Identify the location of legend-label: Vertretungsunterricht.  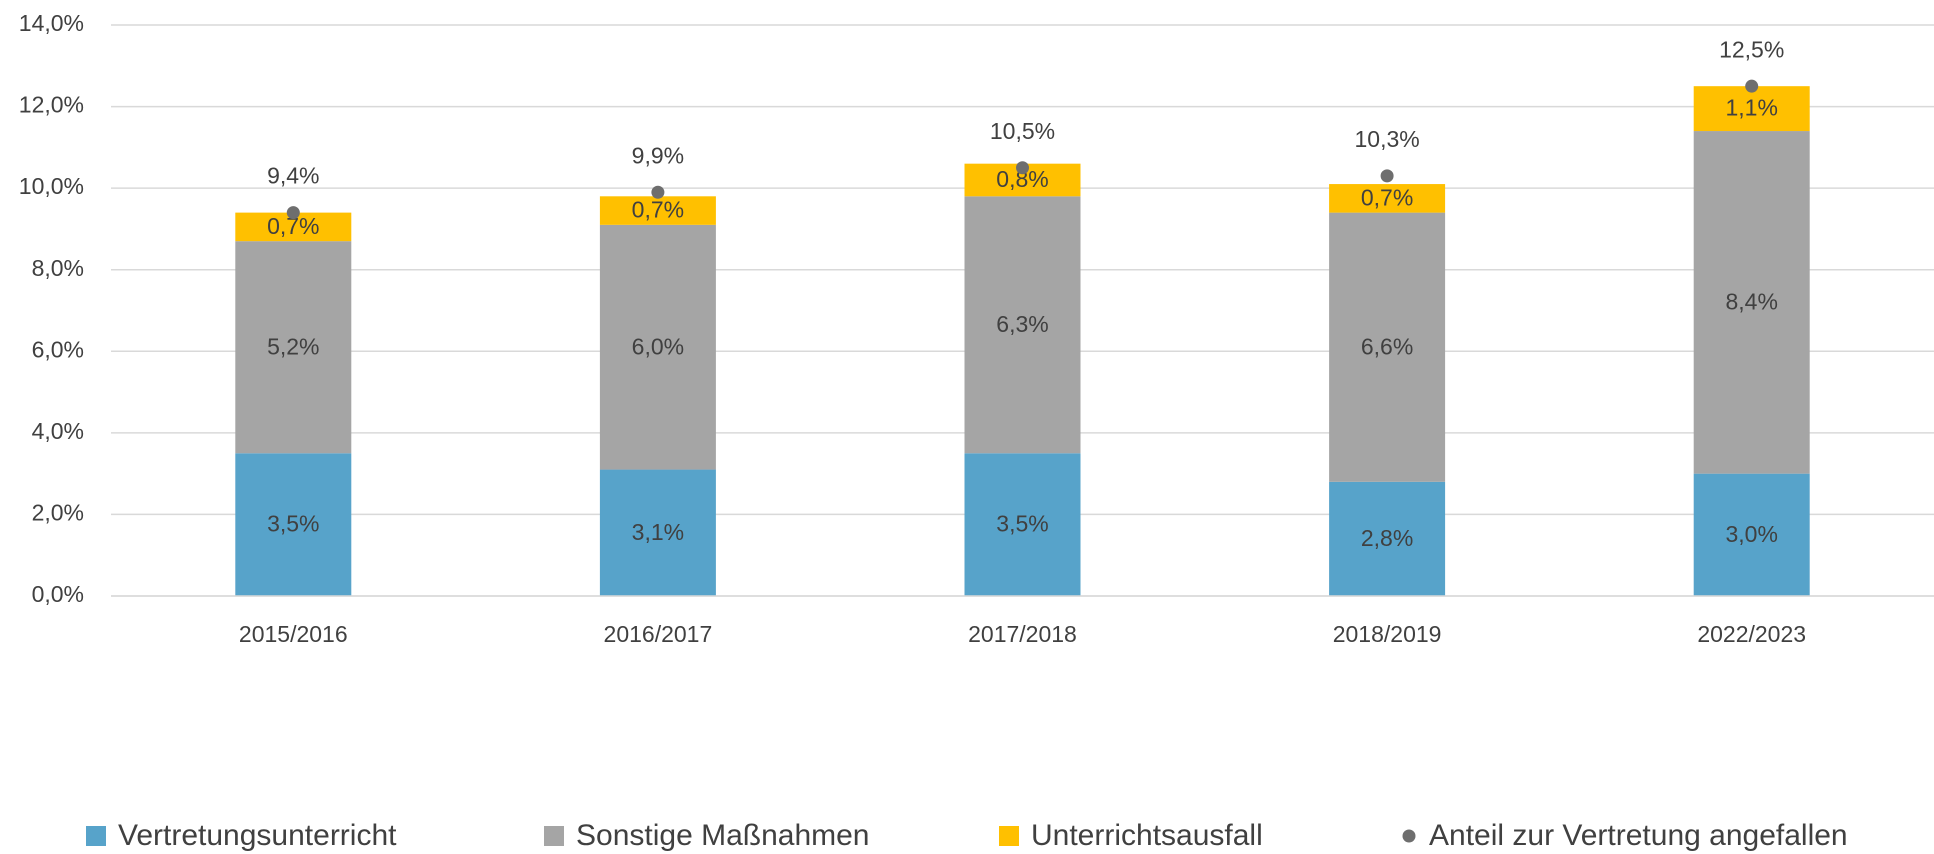
(257, 835).